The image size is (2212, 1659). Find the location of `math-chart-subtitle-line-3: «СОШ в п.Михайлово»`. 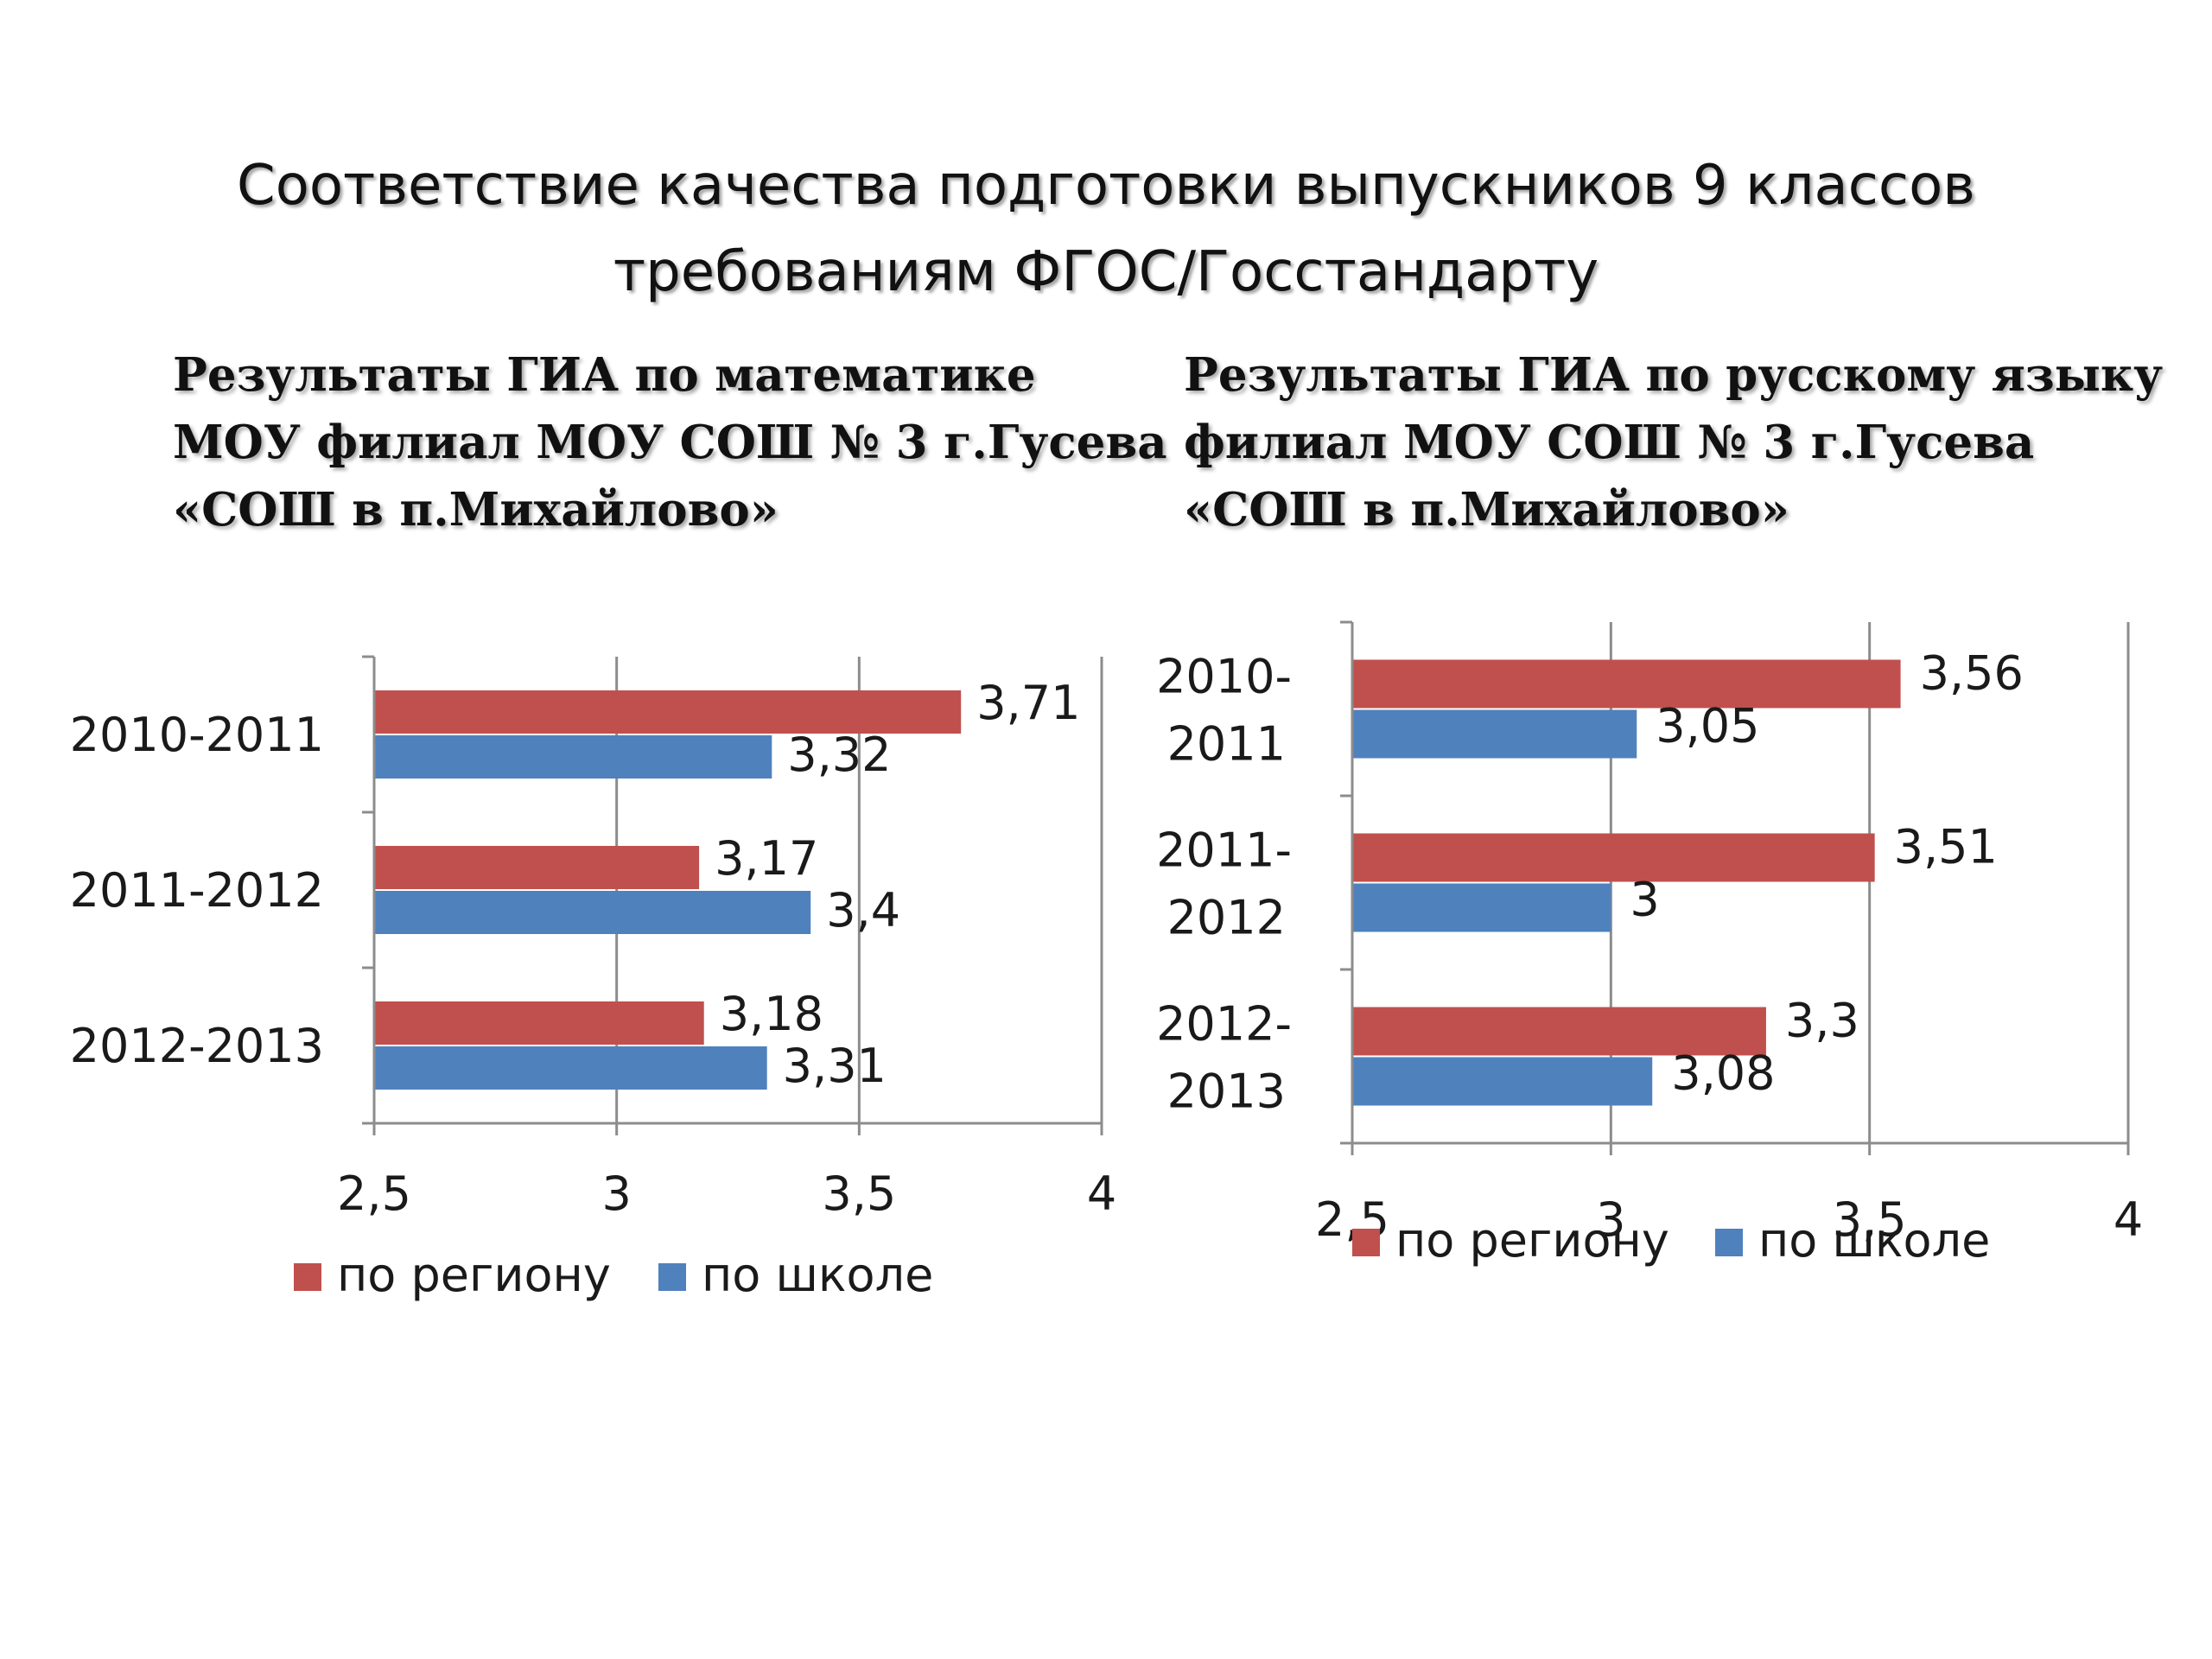

math-chart-subtitle-line-3: «СОШ в п.Михайлово» is located at coordinates (476, 510).